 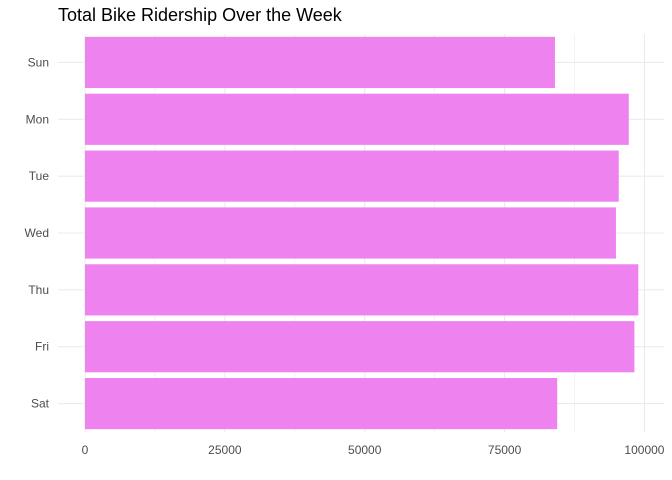 What do you see at coordinates (320, 62) in the screenshot?
I see `bar-sun` at bounding box center [320, 62].